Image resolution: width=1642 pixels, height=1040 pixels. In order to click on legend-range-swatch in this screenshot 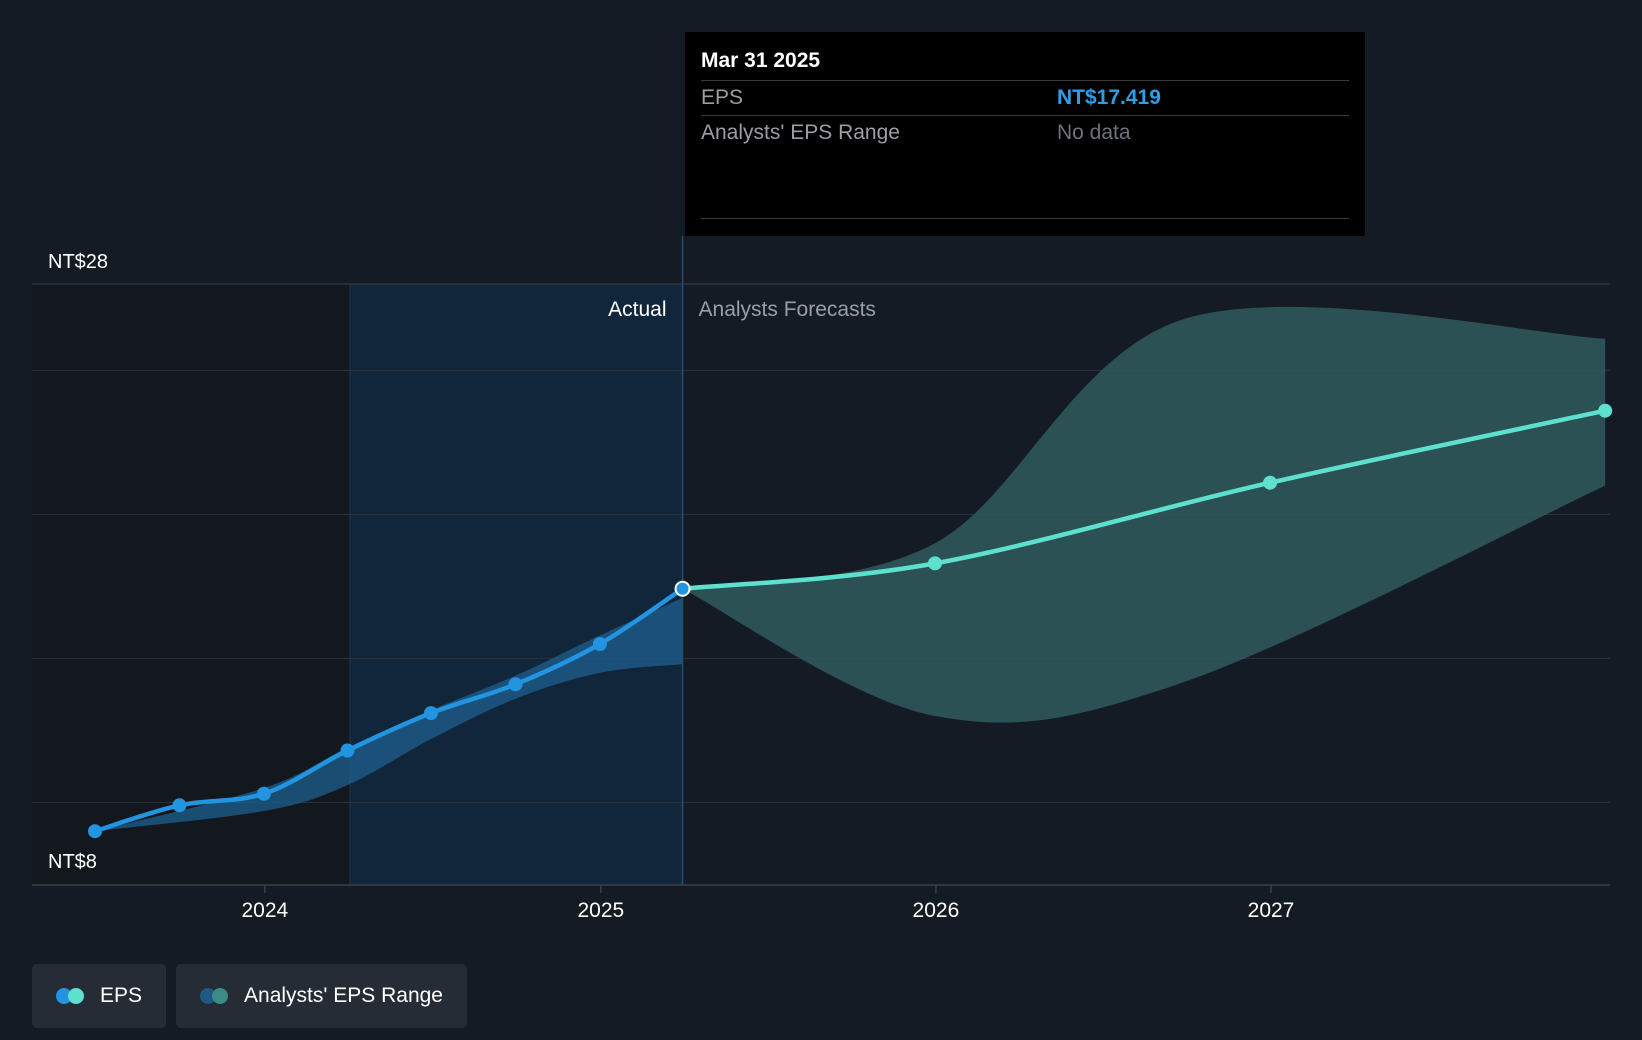, I will do `click(215, 996)`.